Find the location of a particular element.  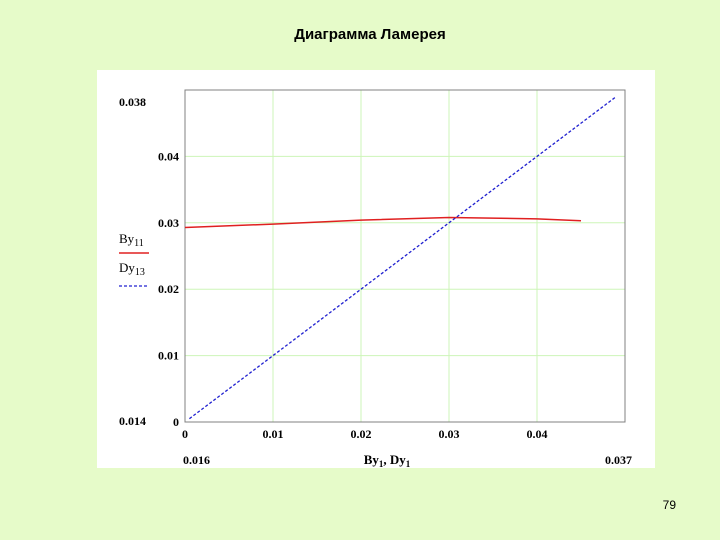

legend: By11 Dy13 is located at coordinates (134, 259).